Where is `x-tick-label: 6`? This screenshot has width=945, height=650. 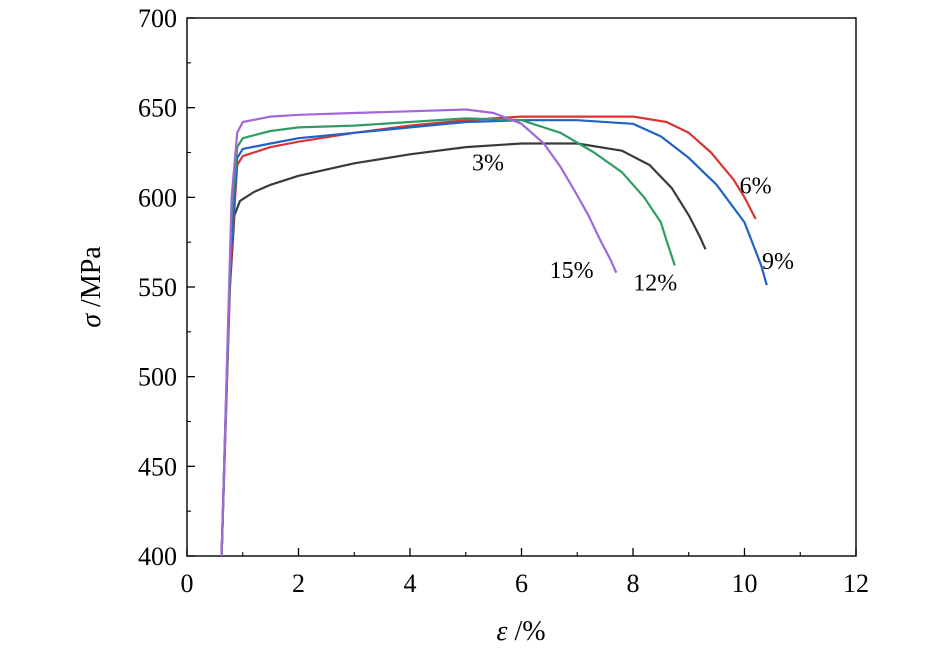
x-tick-label: 6 is located at coordinates (521, 583).